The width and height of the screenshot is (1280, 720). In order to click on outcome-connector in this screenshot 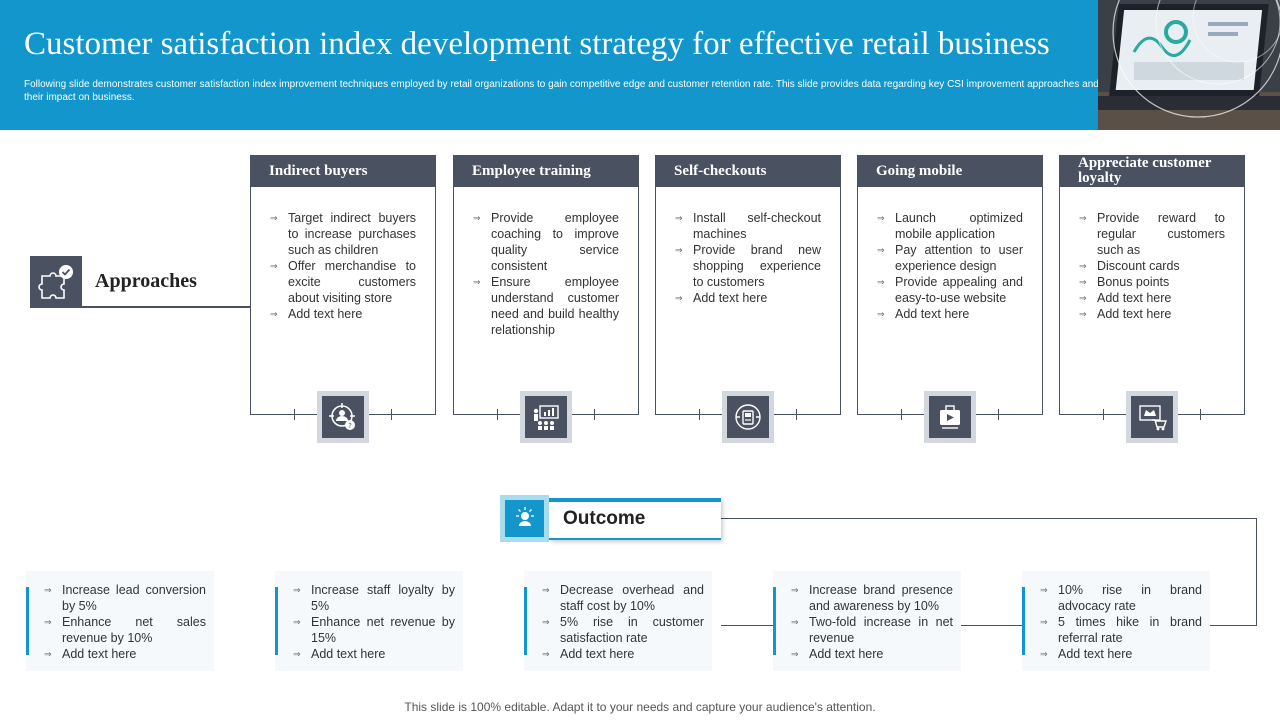, I will do `click(989, 572)`.